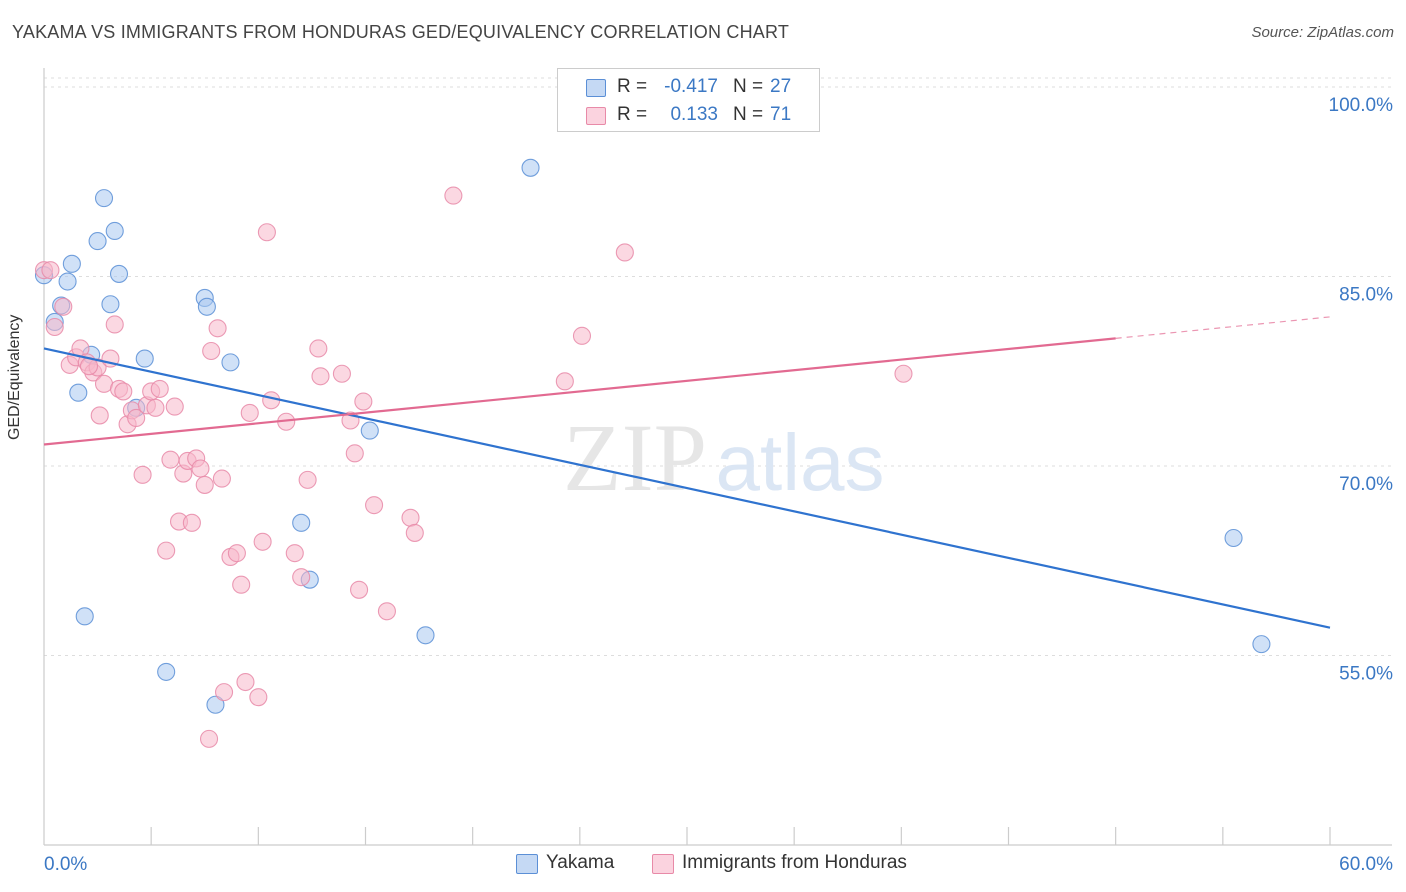 The image size is (1406, 892). I want to click on source-label: Source: ZipAtlas.com, so click(1322, 32).